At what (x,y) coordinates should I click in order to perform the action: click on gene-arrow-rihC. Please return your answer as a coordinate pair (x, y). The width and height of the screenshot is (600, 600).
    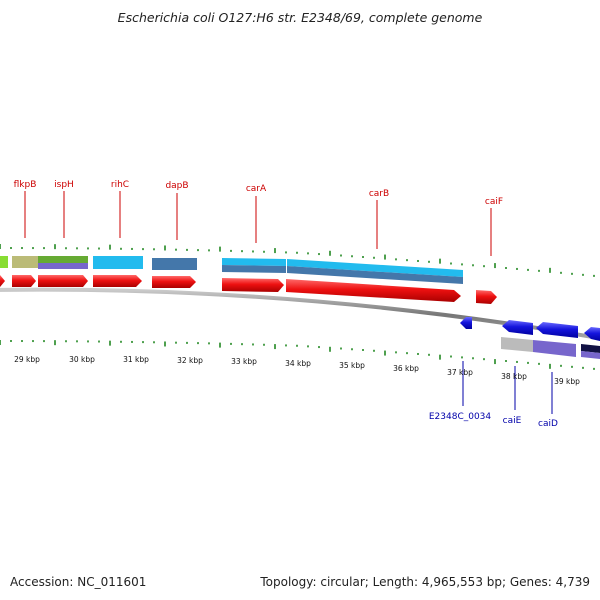
    Looking at the image, I should click on (117, 281).